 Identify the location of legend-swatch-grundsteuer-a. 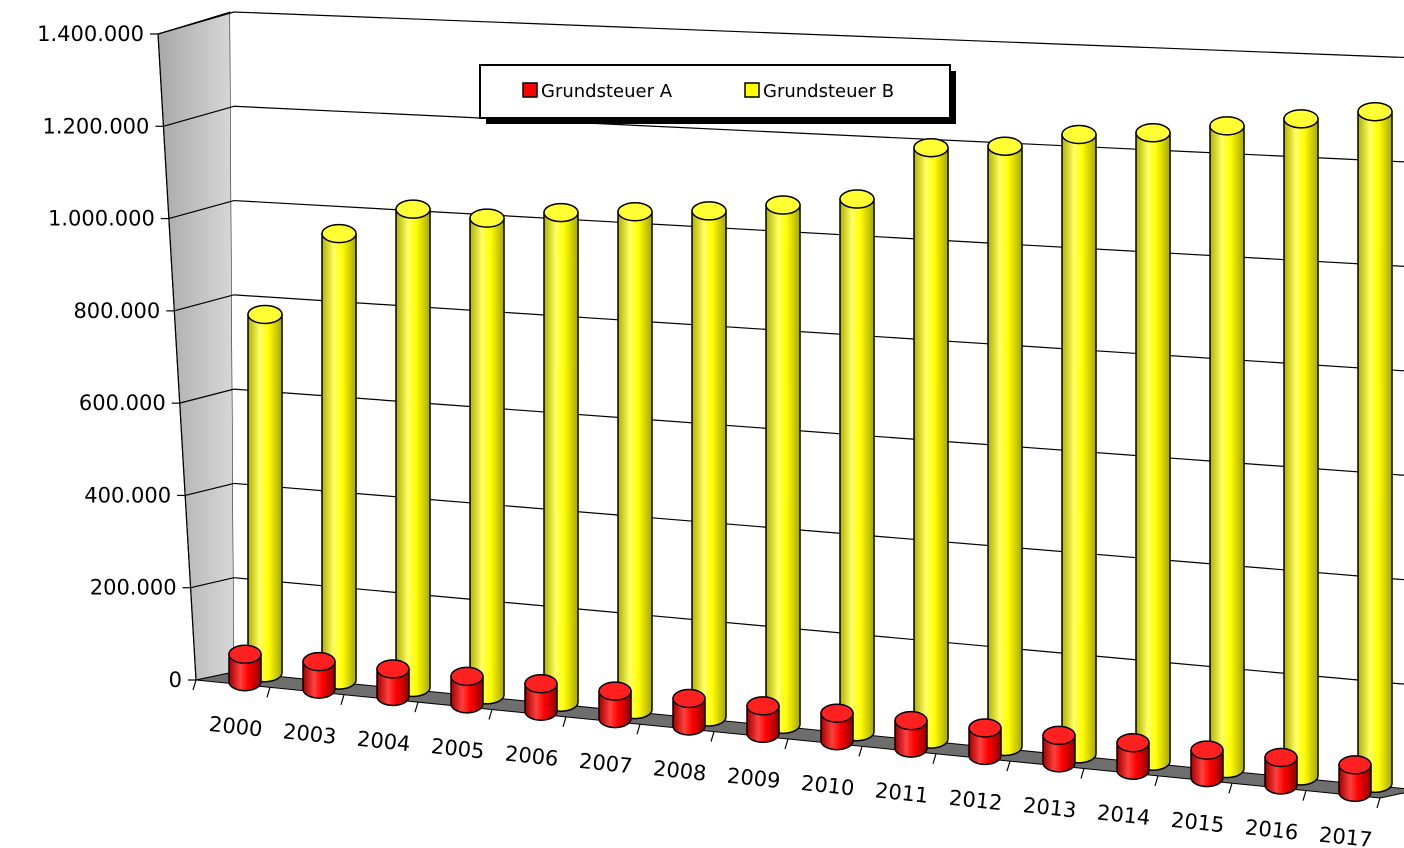
(530, 90).